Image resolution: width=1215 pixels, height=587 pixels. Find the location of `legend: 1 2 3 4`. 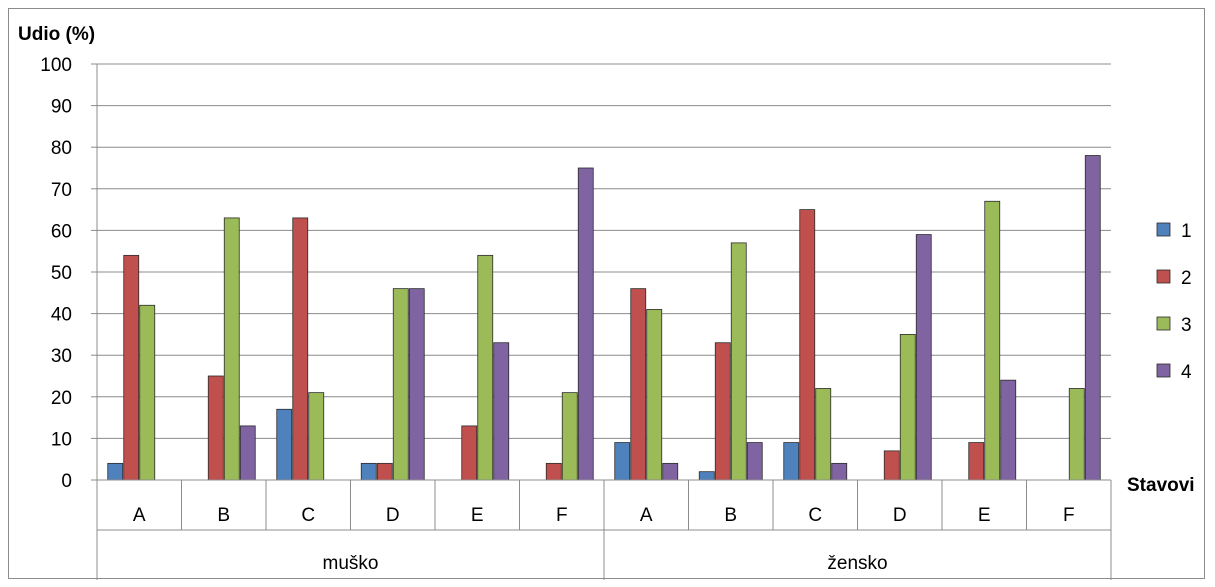

legend: 1 2 3 4 is located at coordinates (1174, 302).